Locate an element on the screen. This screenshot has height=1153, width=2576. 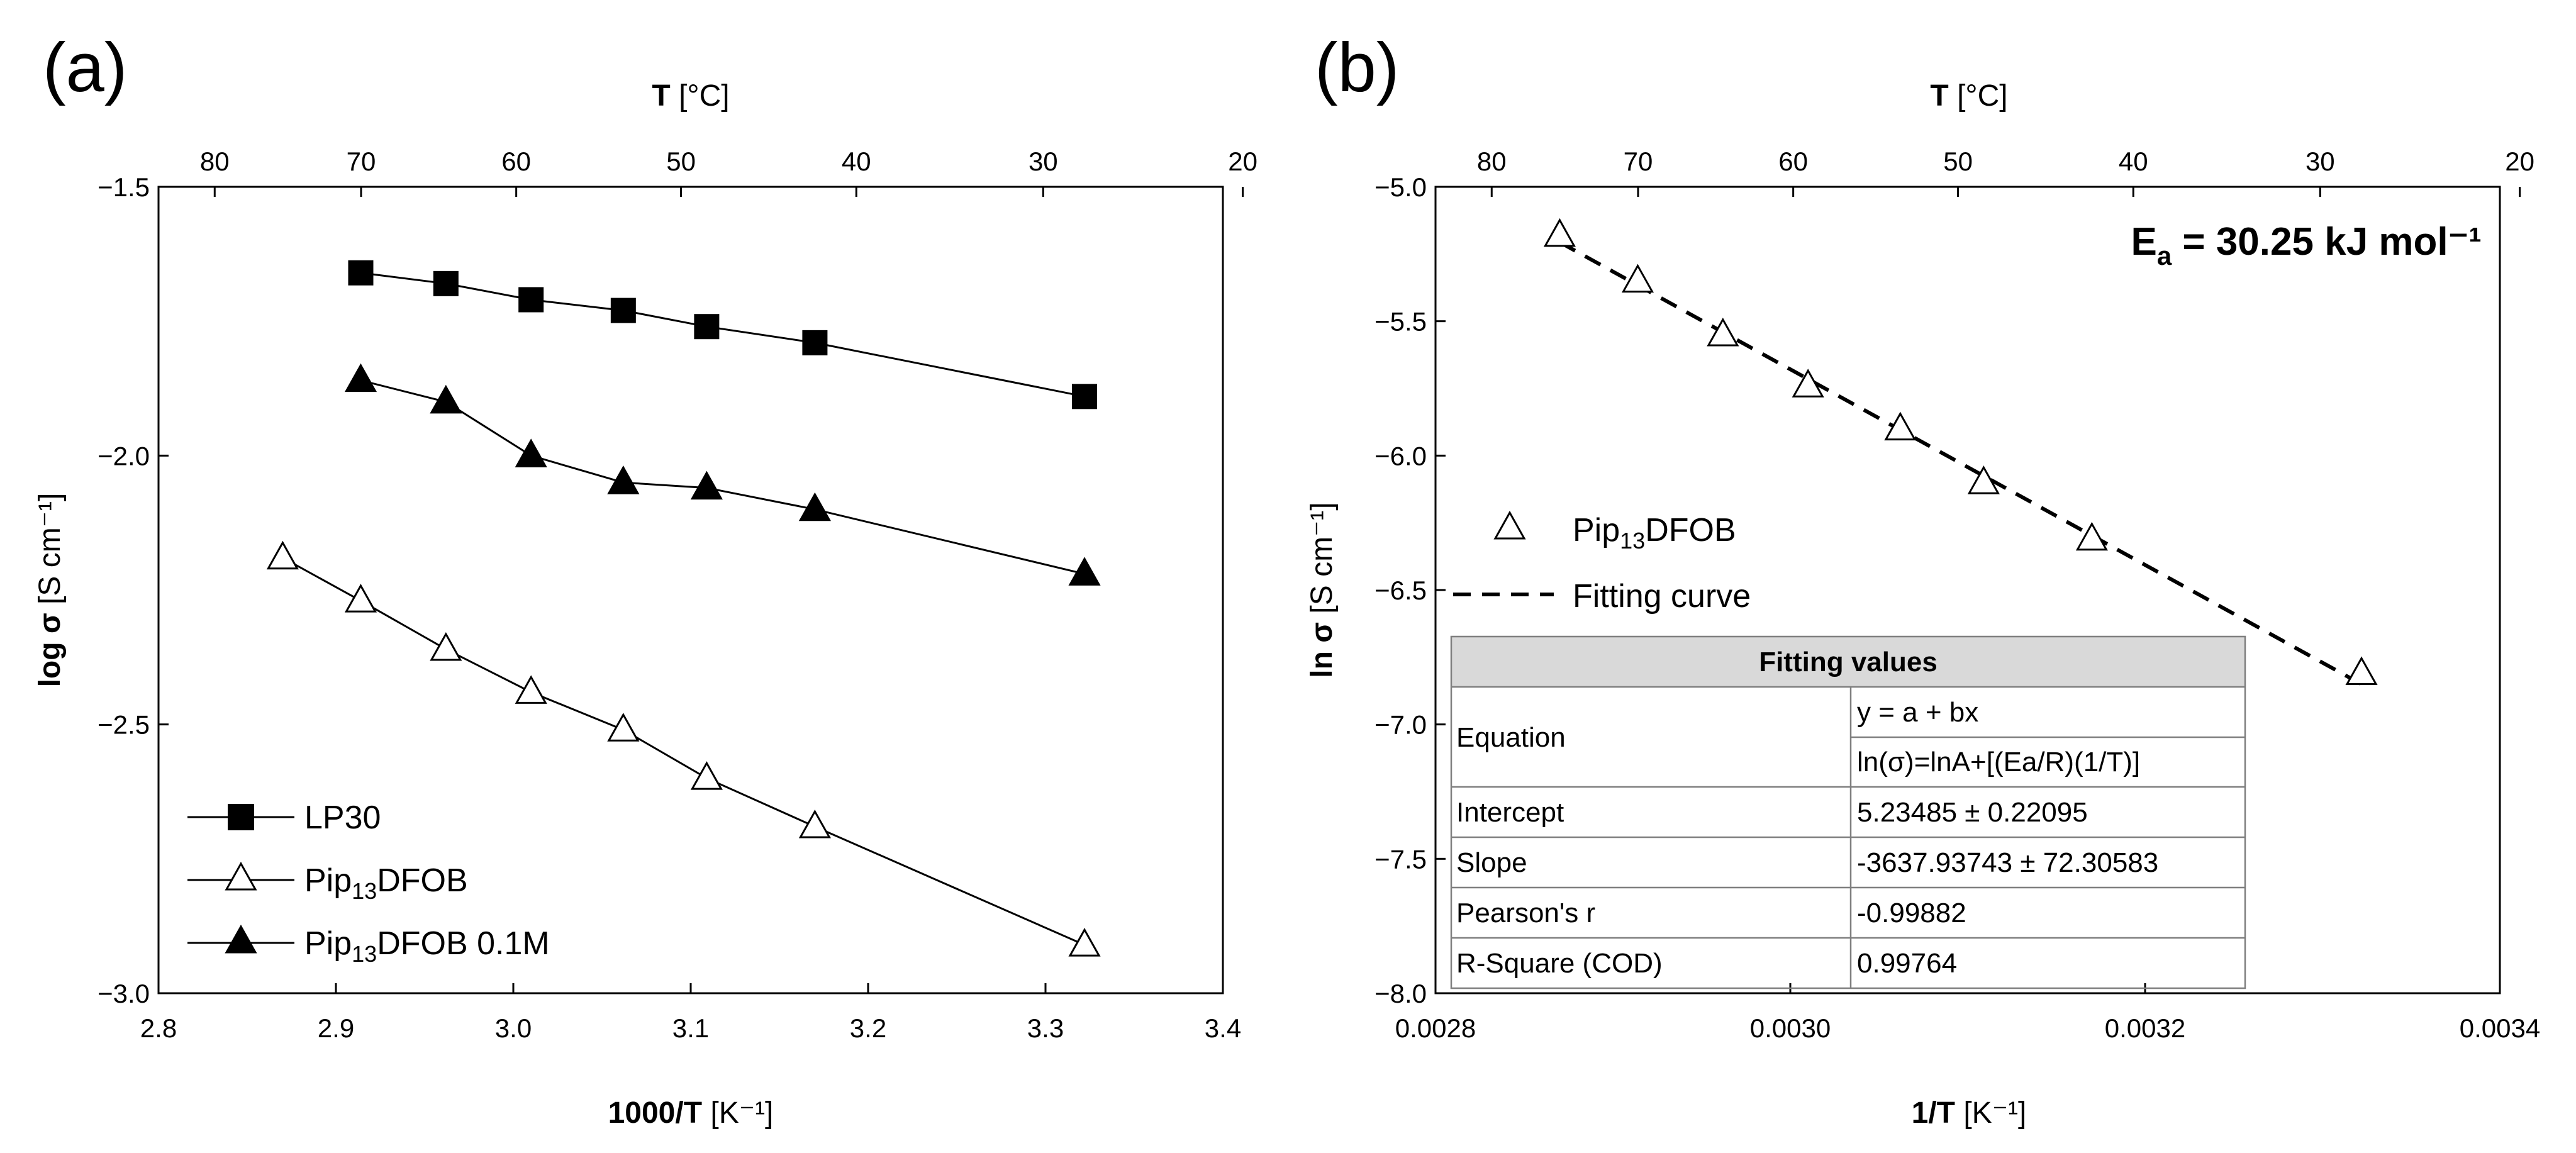
table-row-label: R-Square (COD) is located at coordinates (1559, 963).